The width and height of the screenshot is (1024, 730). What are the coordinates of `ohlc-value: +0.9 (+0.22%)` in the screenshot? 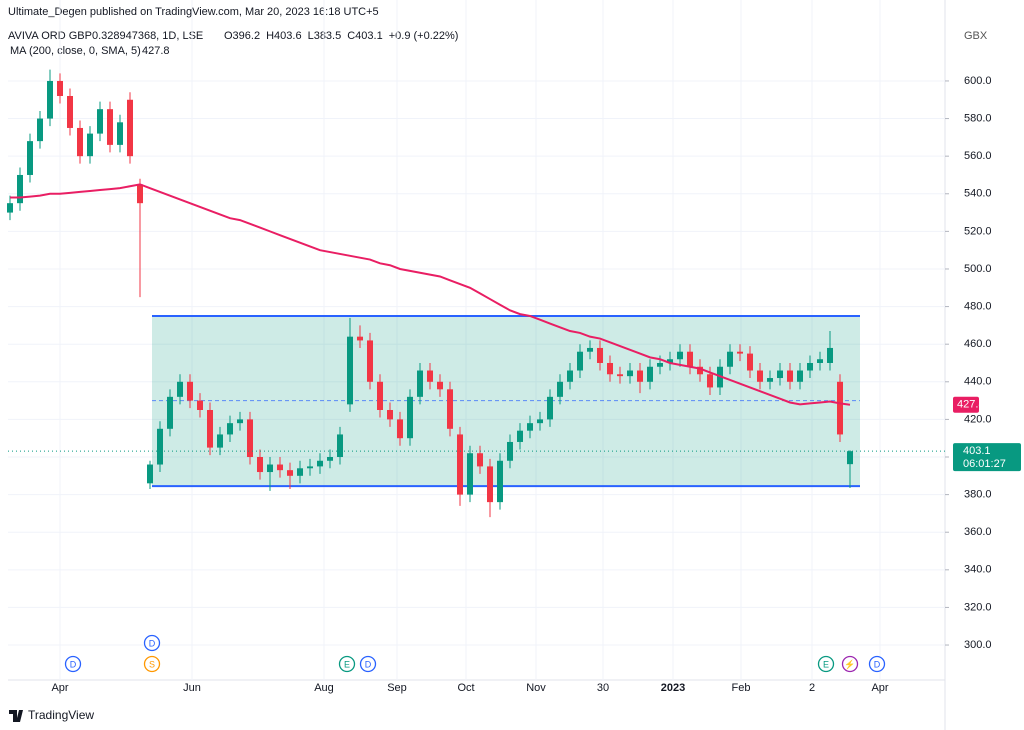 It's located at (424, 36).